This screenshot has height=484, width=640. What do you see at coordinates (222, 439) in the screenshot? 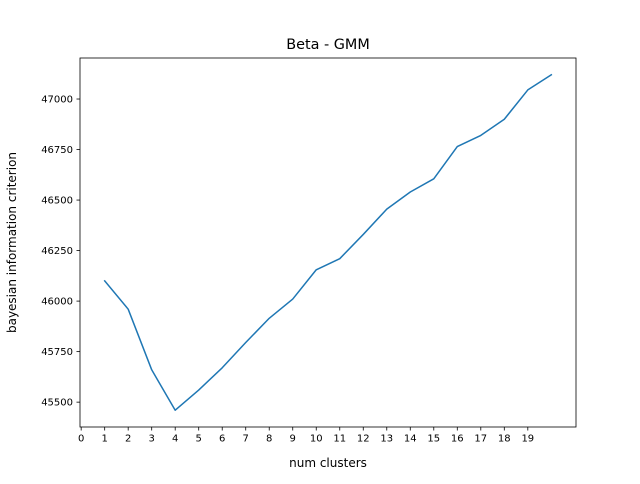
I see `x-tick-label: 6` at bounding box center [222, 439].